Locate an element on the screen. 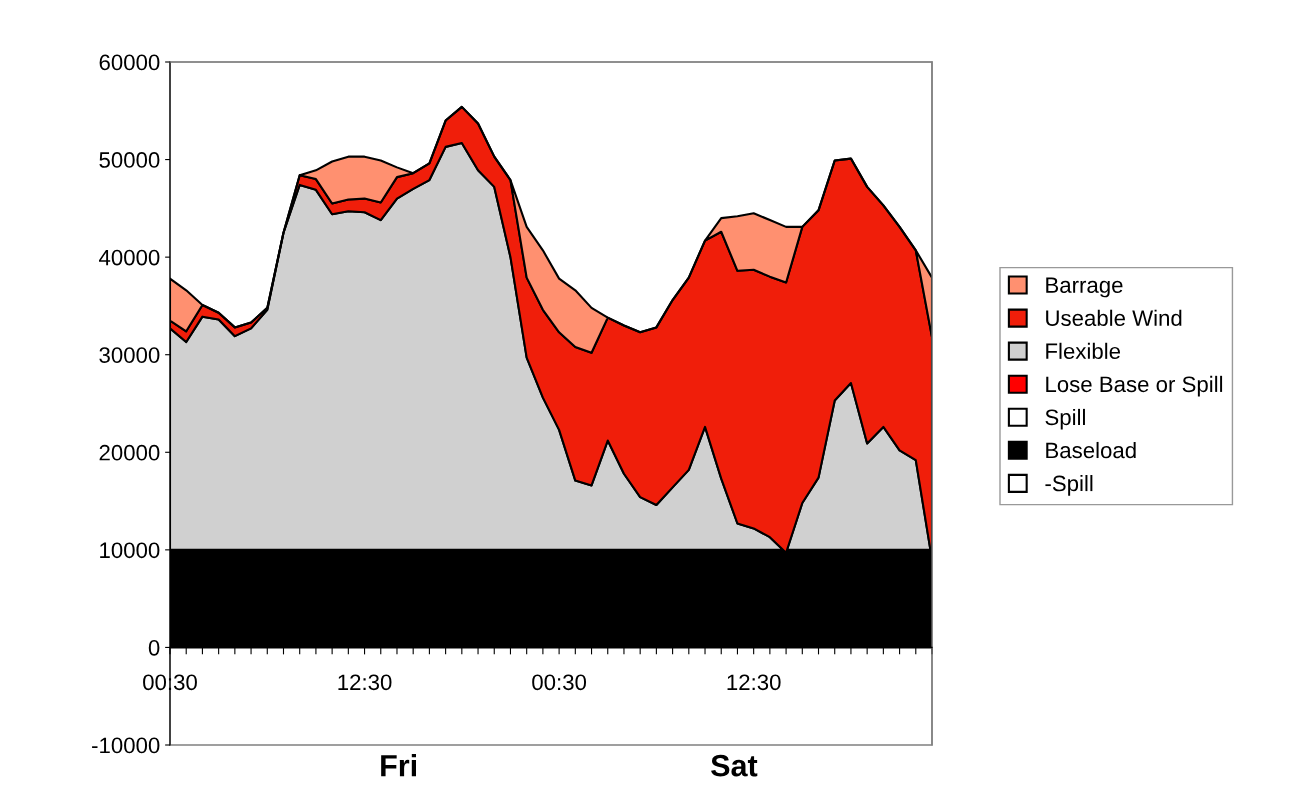 The image size is (1301, 788). legend-label: Barrage is located at coordinates (1084, 287).